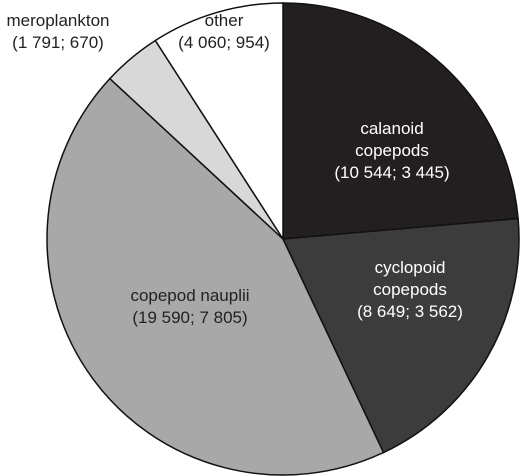  Describe the element at coordinates (190, 307) in the screenshot. I see `slice-label: copepod nauplii (19 590; 7 805)` at that location.